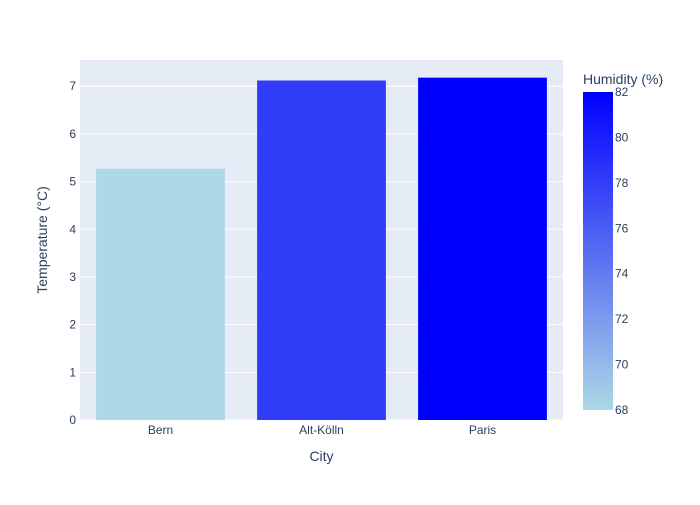  I want to click on bar-bern, so click(160, 294).